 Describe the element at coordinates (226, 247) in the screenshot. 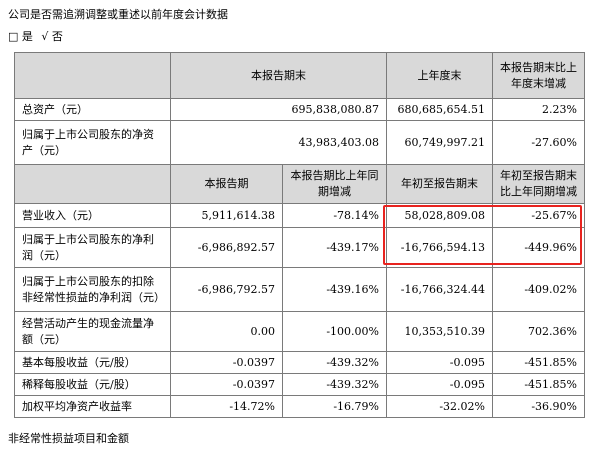

I see `cell-value: -6,986,892.57` at that location.